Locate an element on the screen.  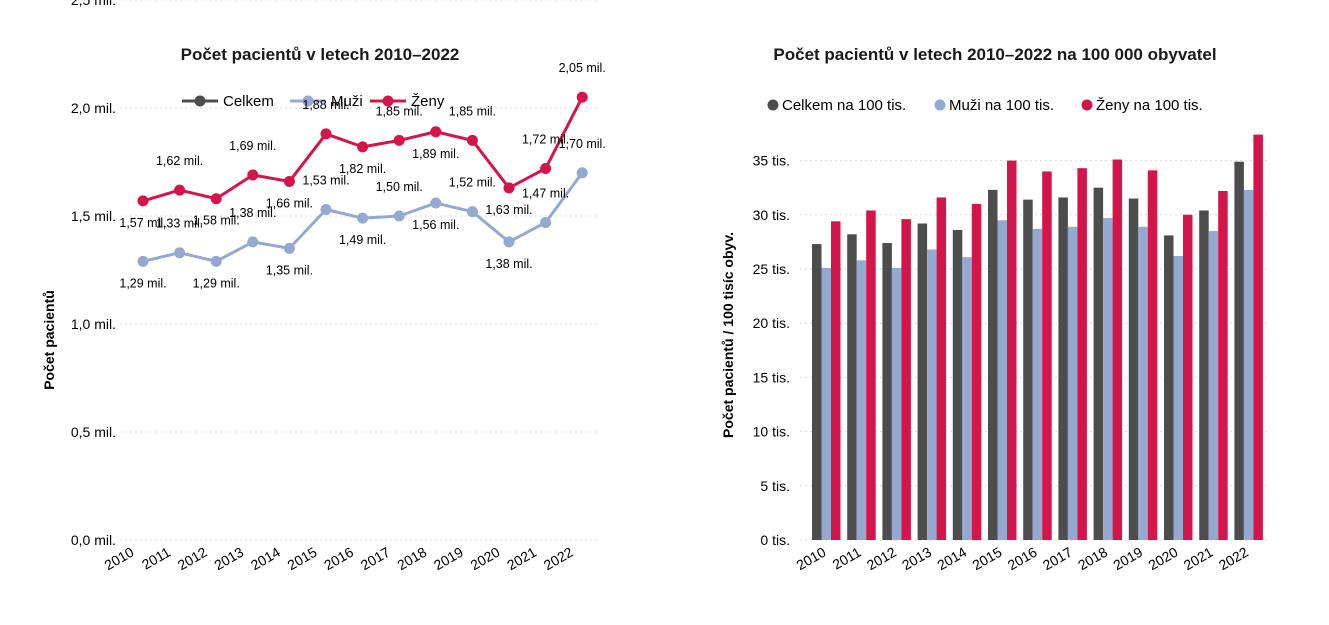
data-label-zeny: 1,58 mil. is located at coordinates (216, 221).